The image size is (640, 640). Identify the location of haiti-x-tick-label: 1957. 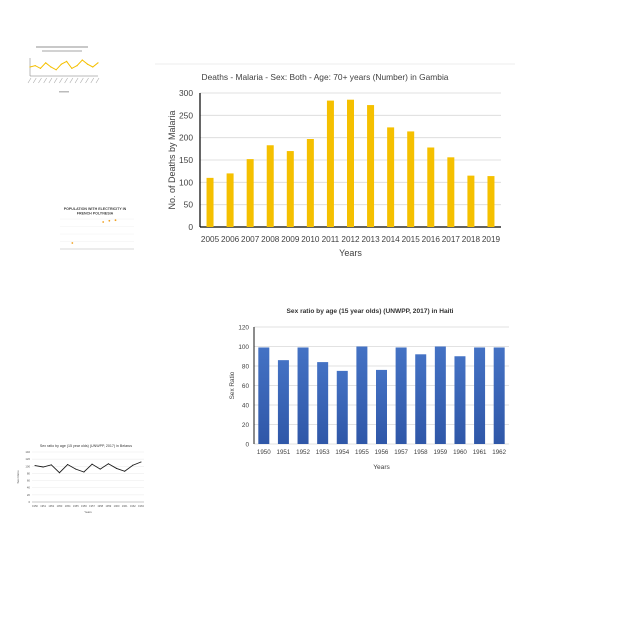
(401, 452).